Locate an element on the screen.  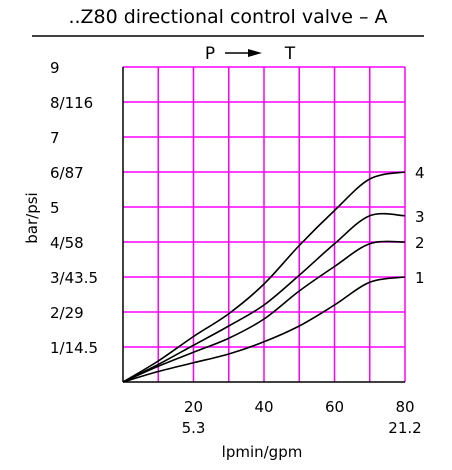
y-tick-label: 7 is located at coordinates (55, 138).